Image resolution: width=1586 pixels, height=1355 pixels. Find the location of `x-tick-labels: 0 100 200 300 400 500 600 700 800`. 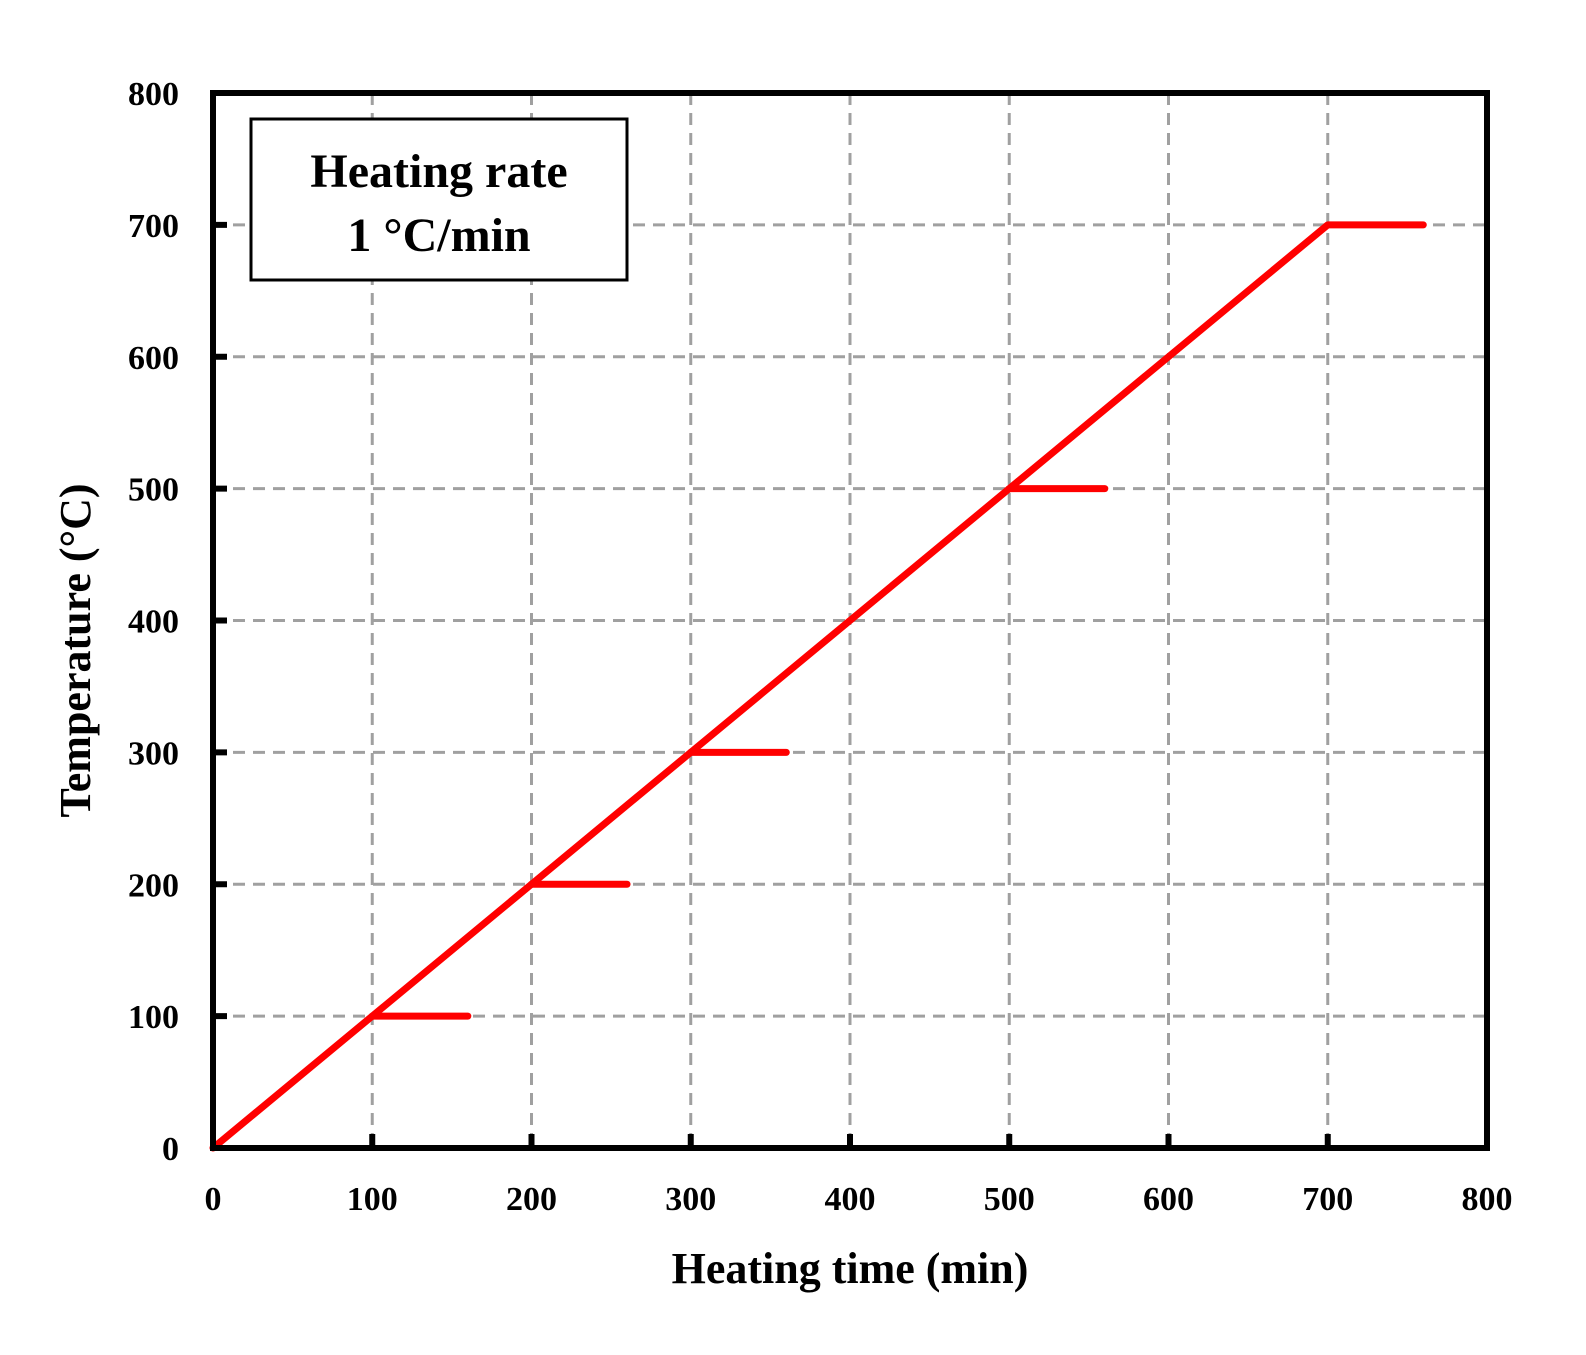

x-tick-labels: 0 100 200 300 400 500 600 700 800 is located at coordinates (859, 1199).